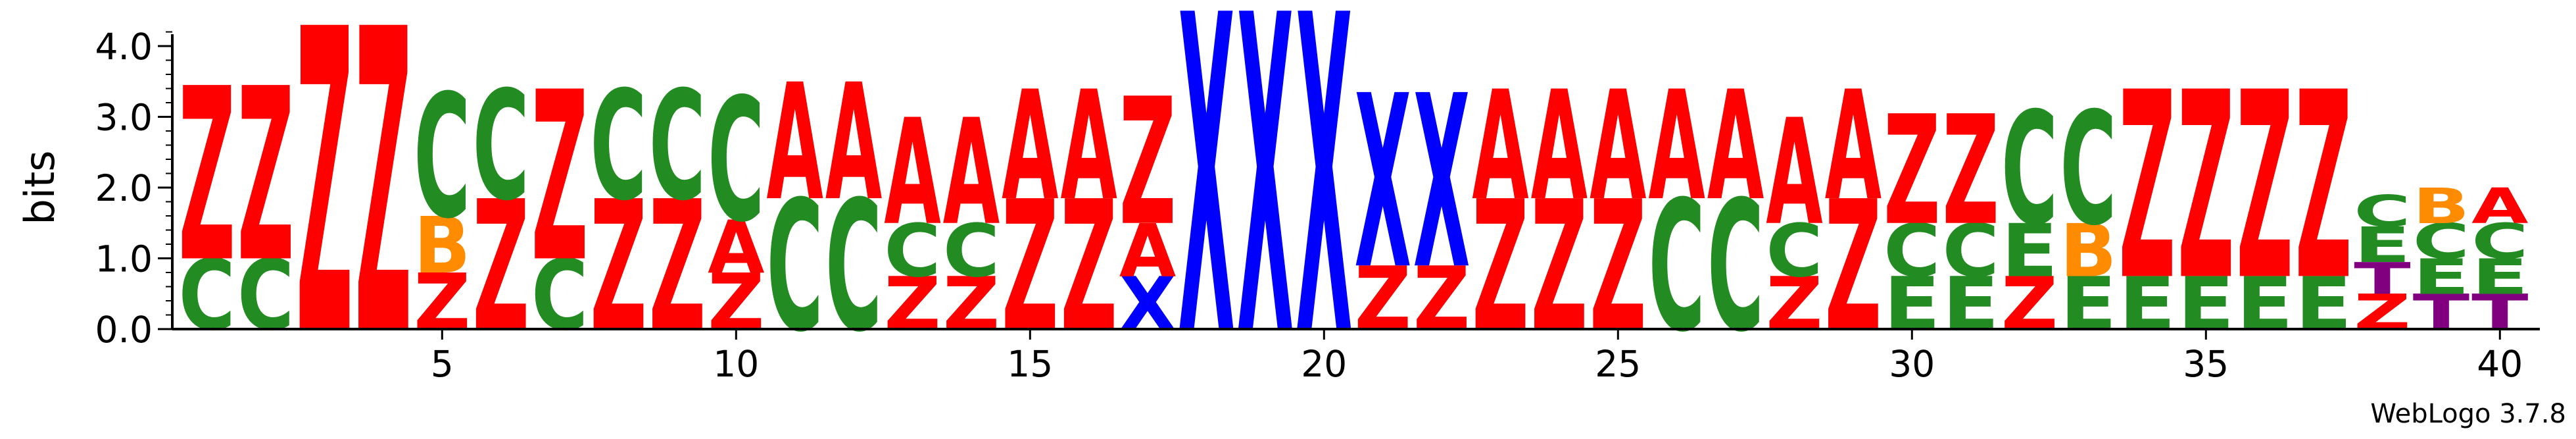 This screenshot has height=439, width=2576. I want to click on logo-letter-a-pos-10: A, so click(736, 247).